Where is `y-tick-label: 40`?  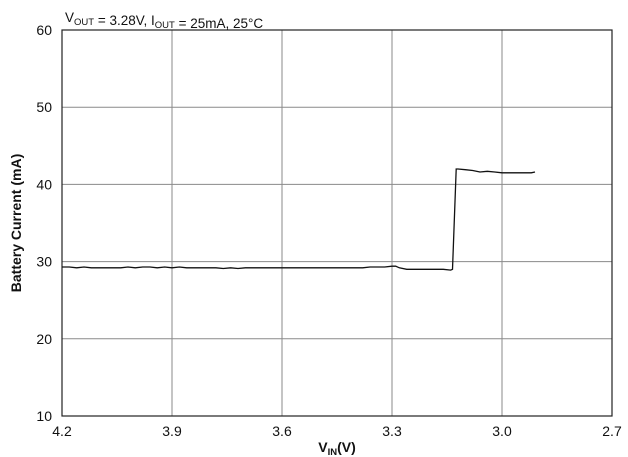
y-tick-label: 40 is located at coordinates (44, 184).